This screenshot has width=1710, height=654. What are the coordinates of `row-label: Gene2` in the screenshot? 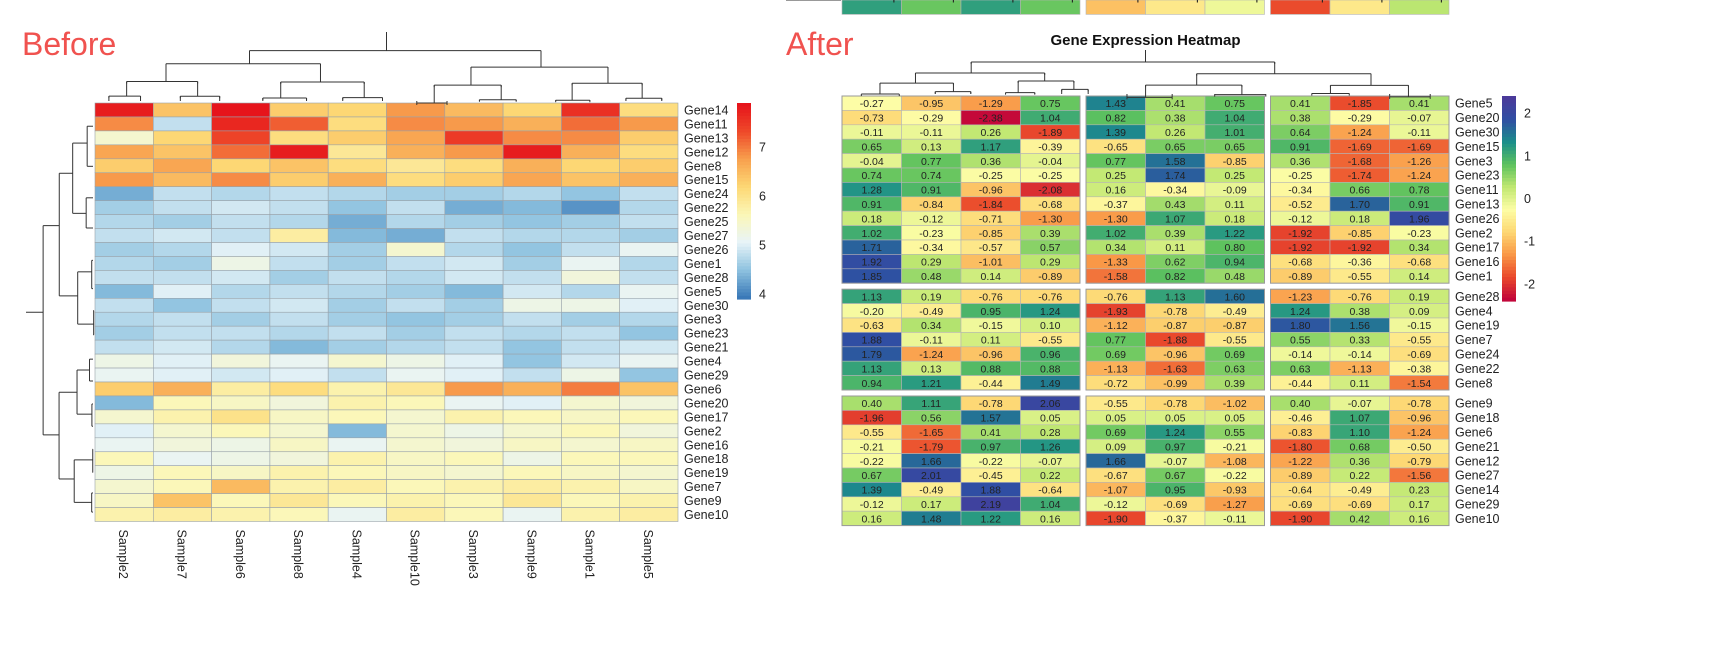 It's located at (703, 431).